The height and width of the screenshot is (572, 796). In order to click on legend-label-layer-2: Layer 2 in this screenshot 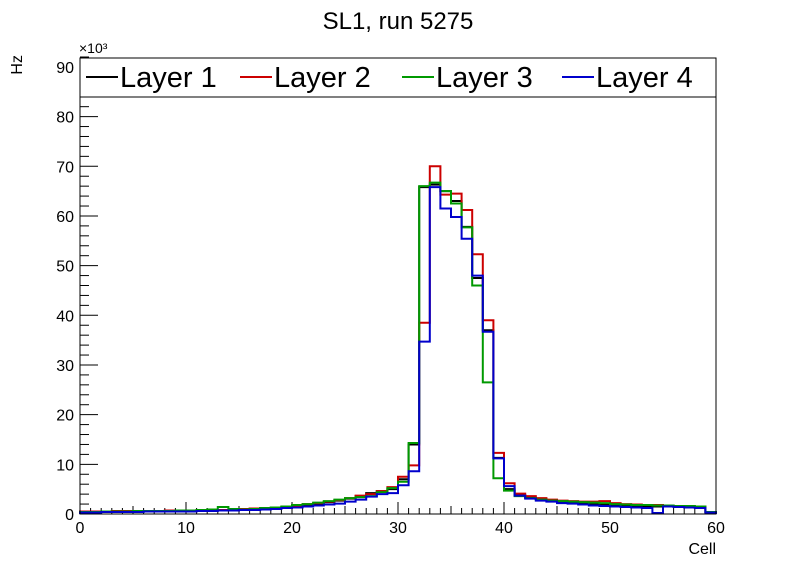, I will do `click(322, 78)`.